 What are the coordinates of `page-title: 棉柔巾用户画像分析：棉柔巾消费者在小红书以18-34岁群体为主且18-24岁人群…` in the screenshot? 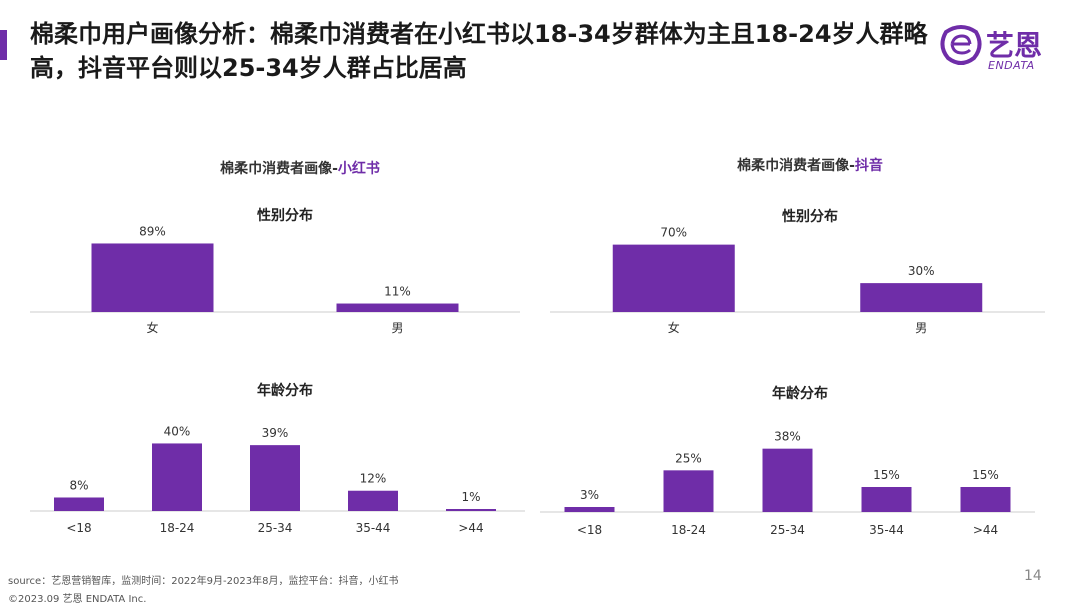 It's located at (479, 51).